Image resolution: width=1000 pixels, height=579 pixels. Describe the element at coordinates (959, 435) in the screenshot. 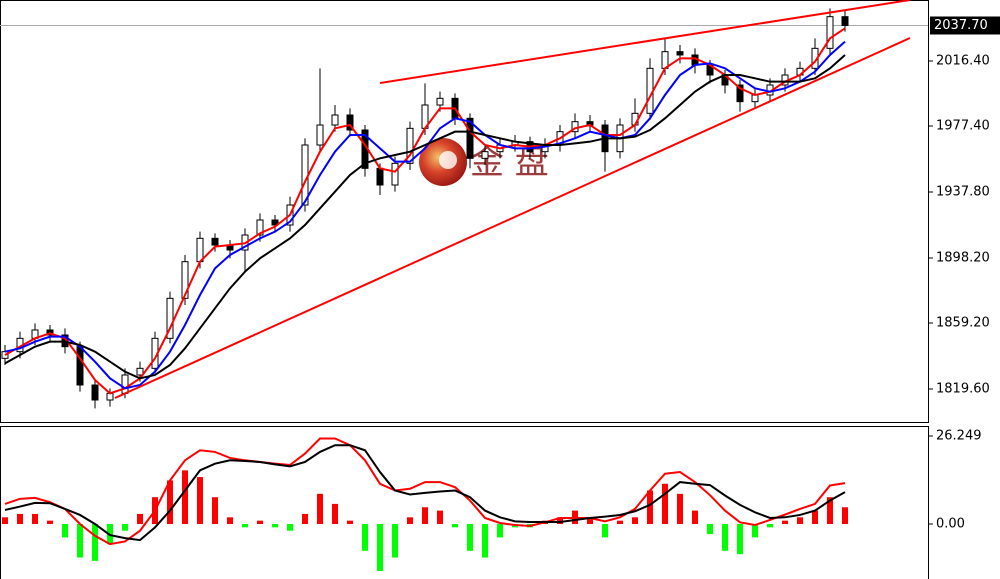

I see `y-tick-label: 26.249` at that location.